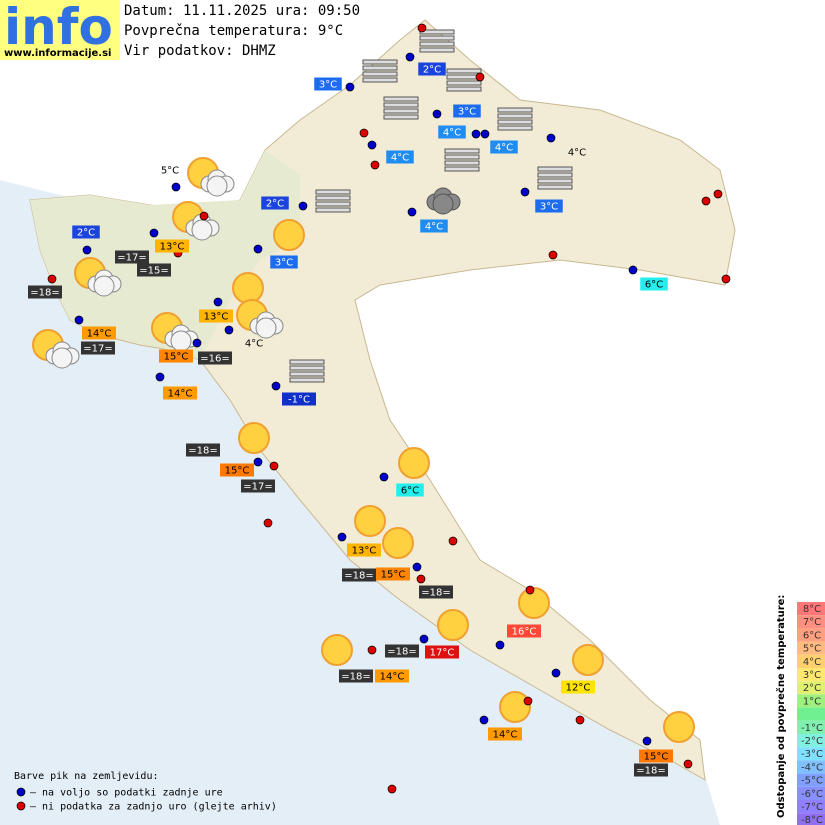  I want to click on temperature-label: 5°C, so click(170, 171).